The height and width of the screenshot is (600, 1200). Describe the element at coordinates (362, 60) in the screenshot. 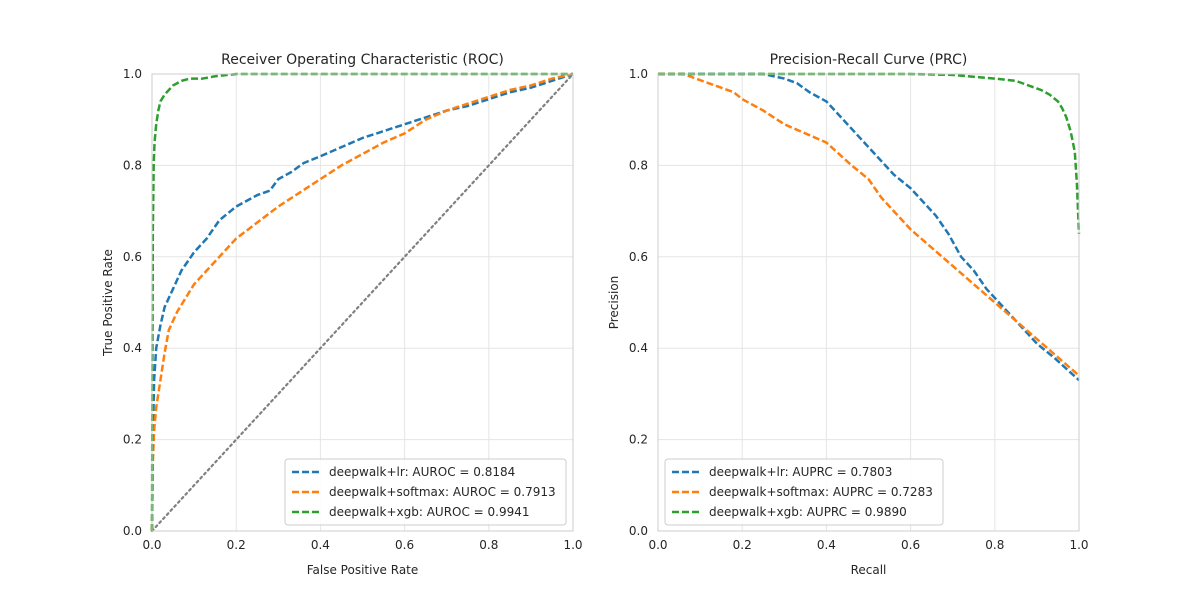

I see `roc-title: Receiver Operating Characteristic (ROC)` at that location.